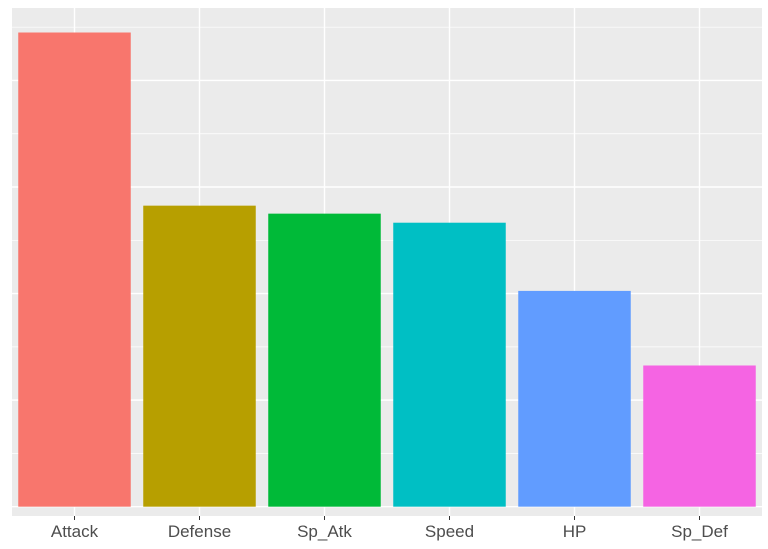  Describe the element at coordinates (199, 531) in the screenshot. I see `x-tick-label: Defense` at that location.